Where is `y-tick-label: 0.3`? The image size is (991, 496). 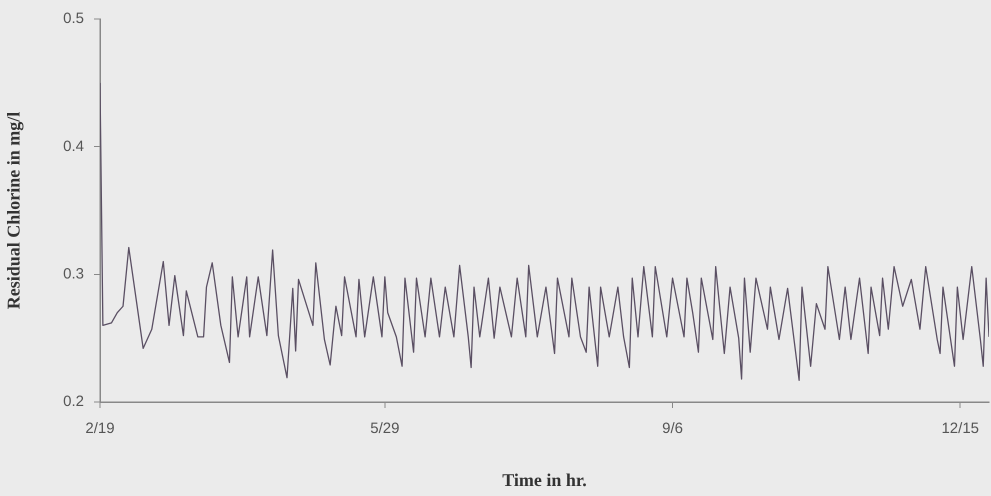
y-tick-label: 0.3 is located at coordinates (73, 273).